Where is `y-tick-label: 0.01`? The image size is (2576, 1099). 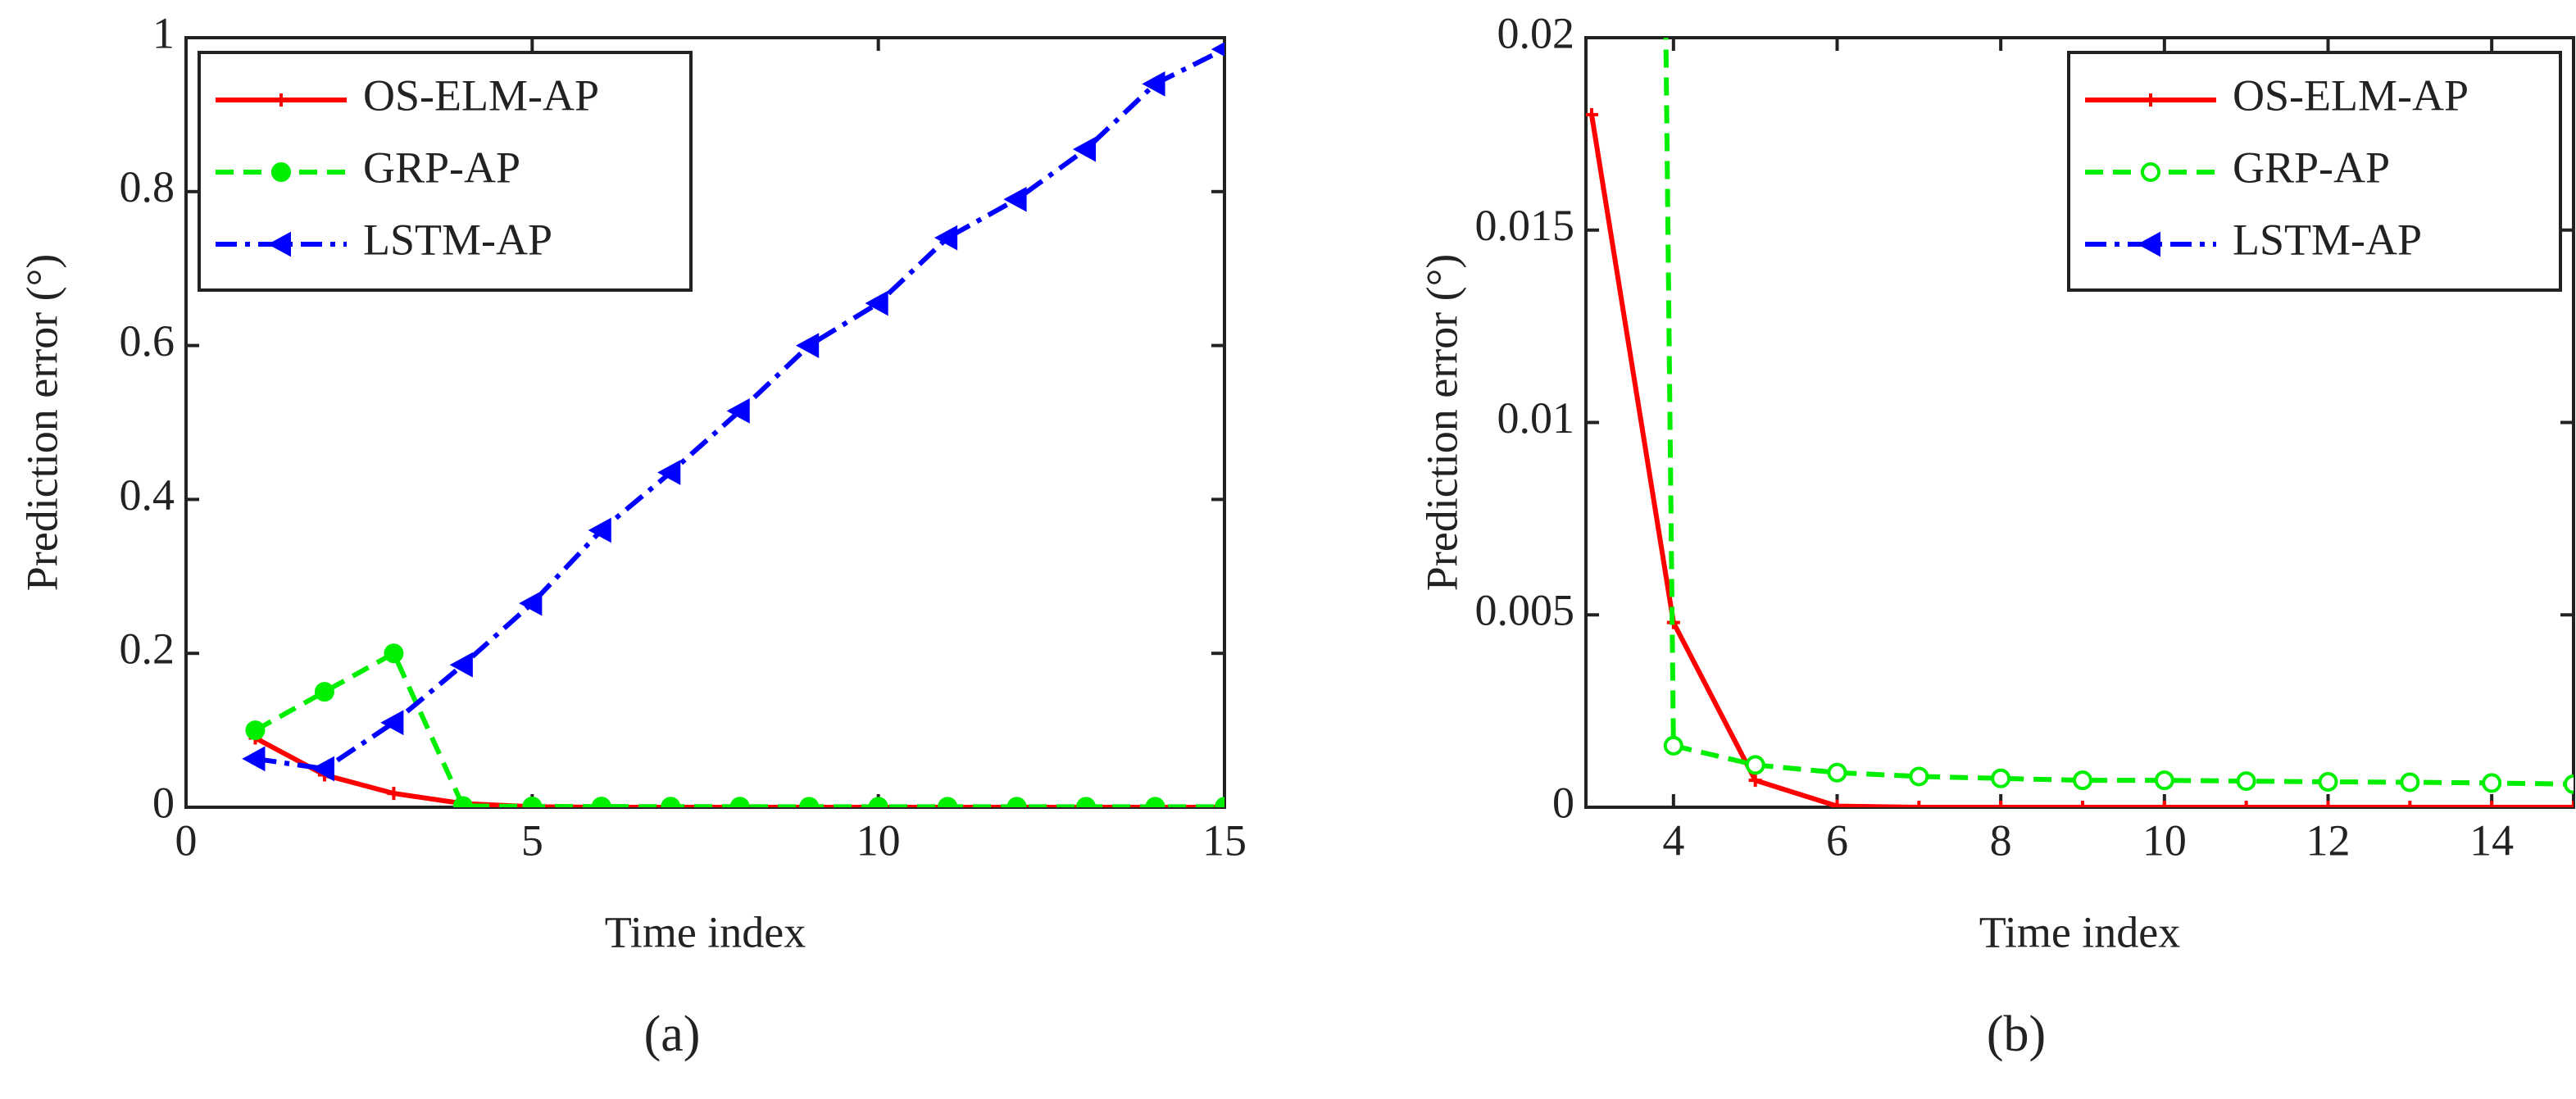
y-tick-label: 0.01 is located at coordinates (1536, 418).